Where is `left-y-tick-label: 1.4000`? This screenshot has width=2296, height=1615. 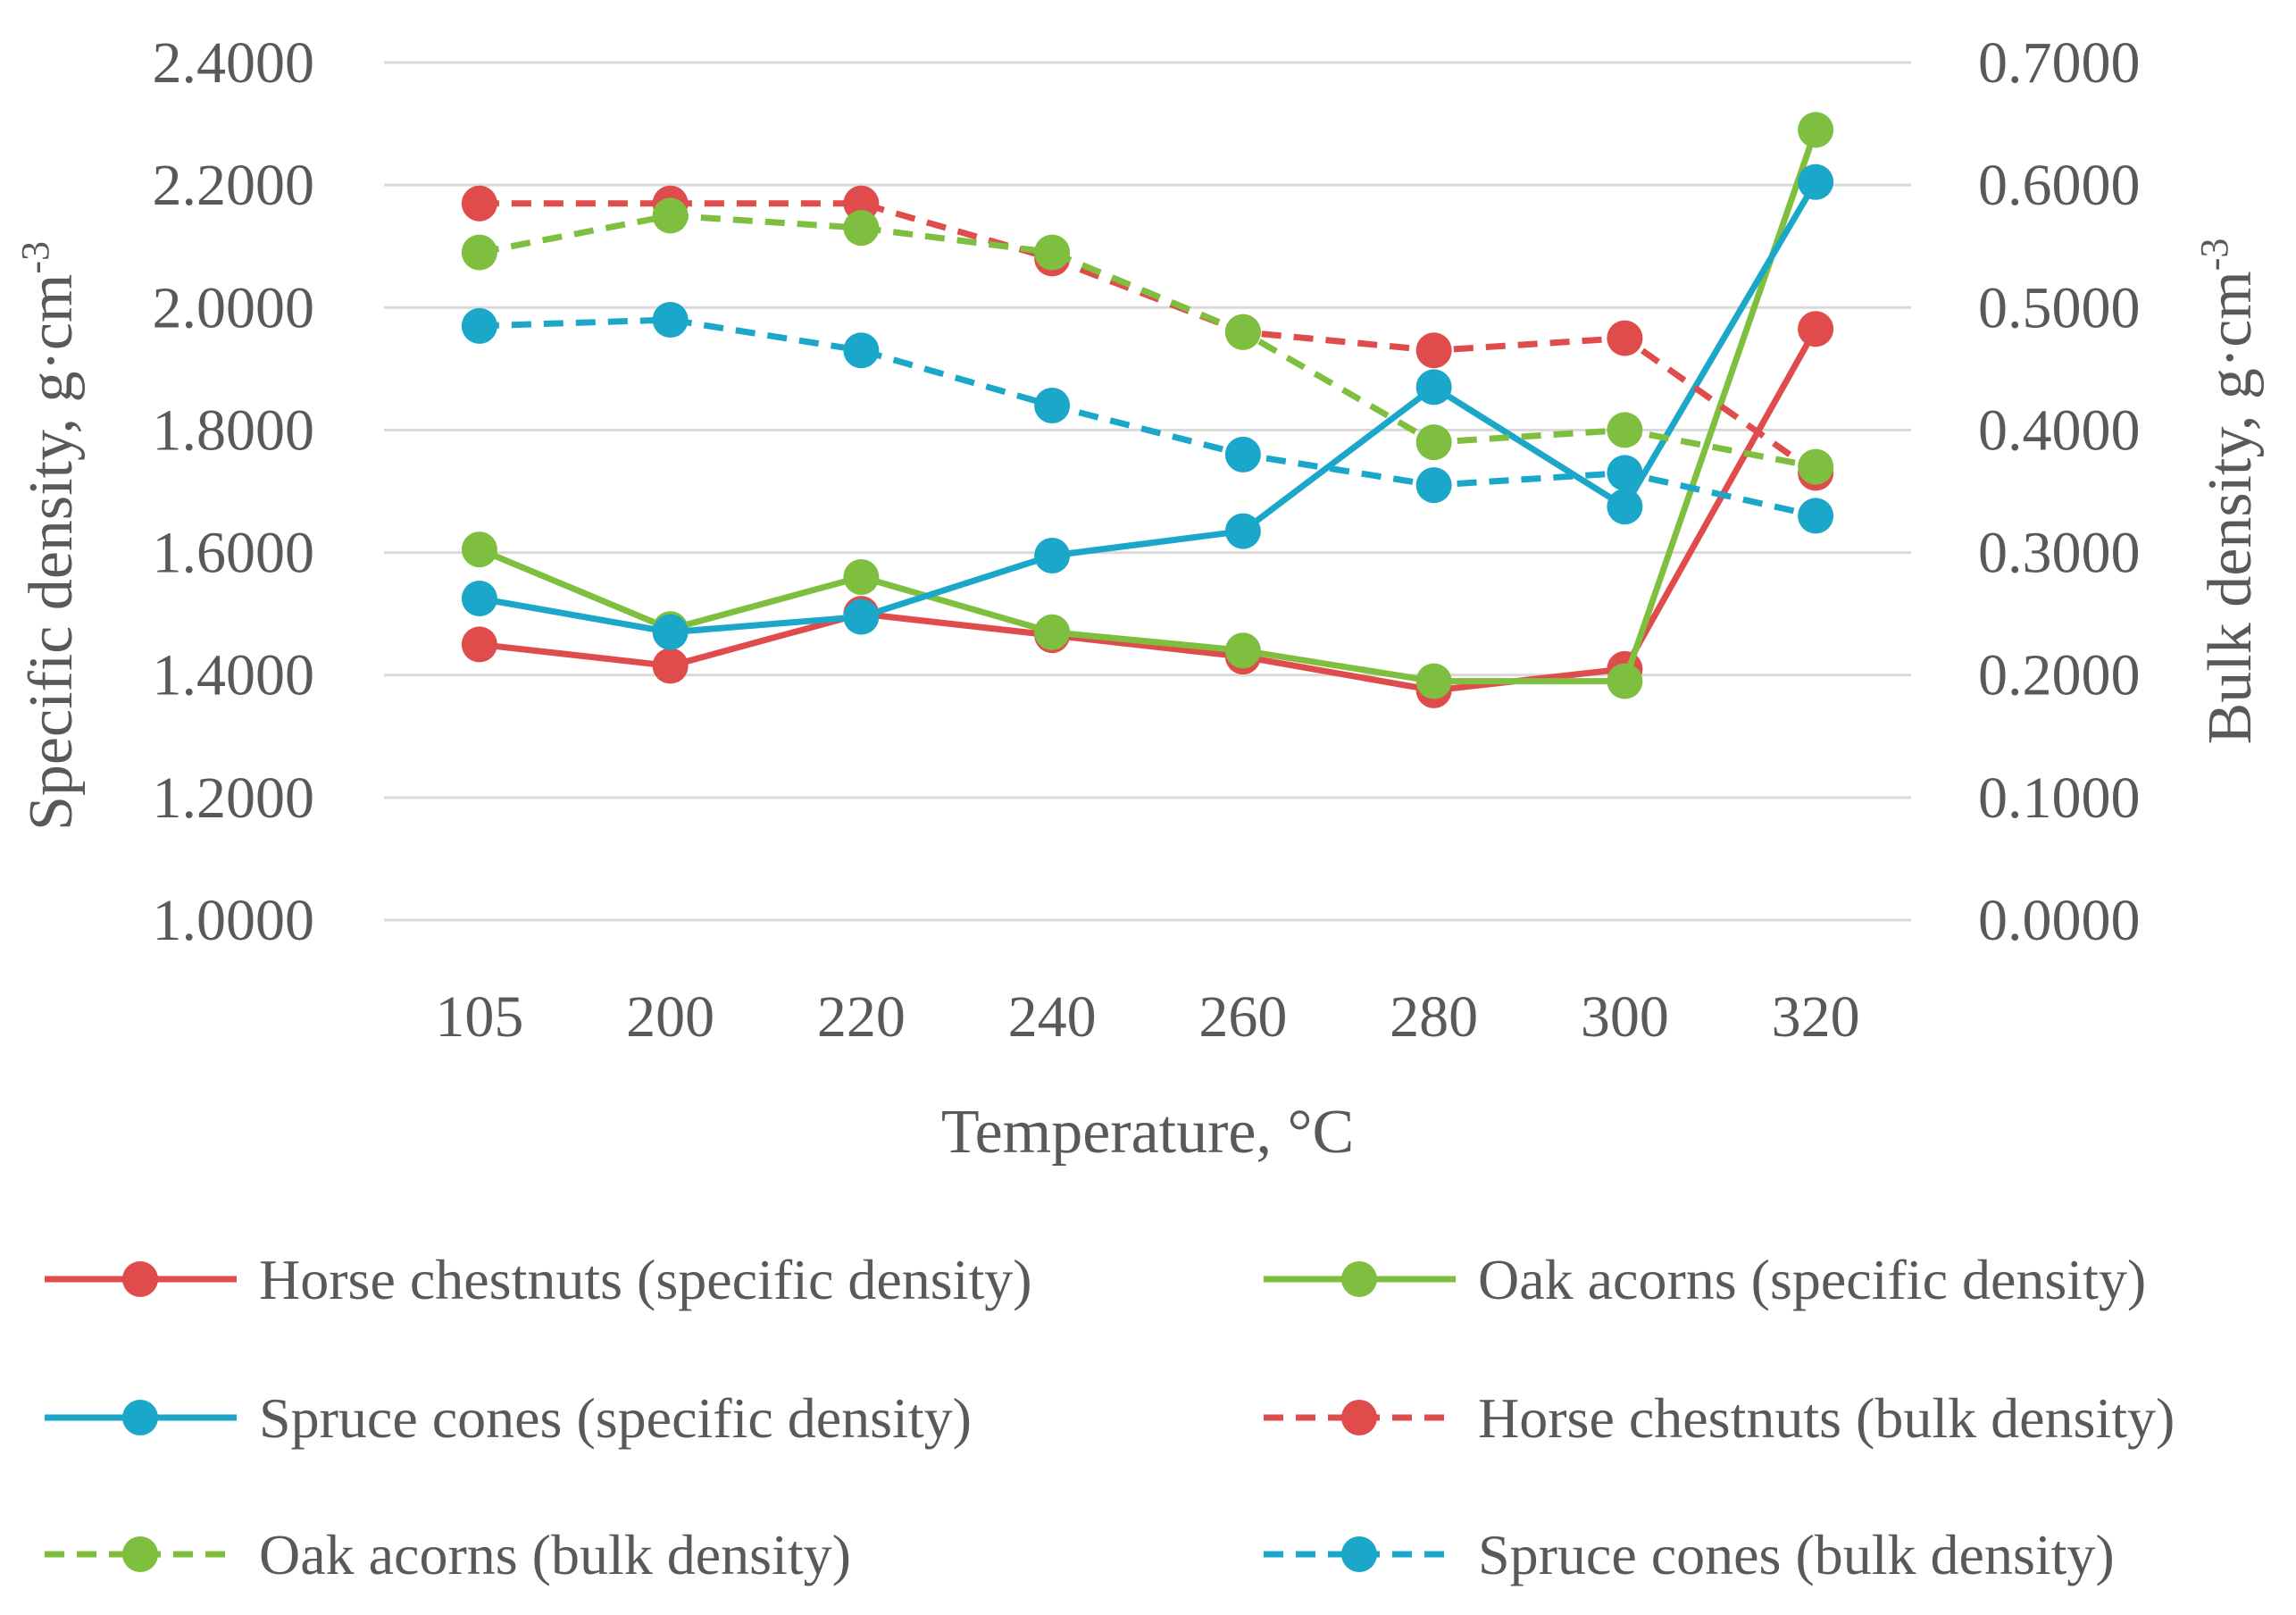
left-y-tick-label: 1.4000 is located at coordinates (234, 675).